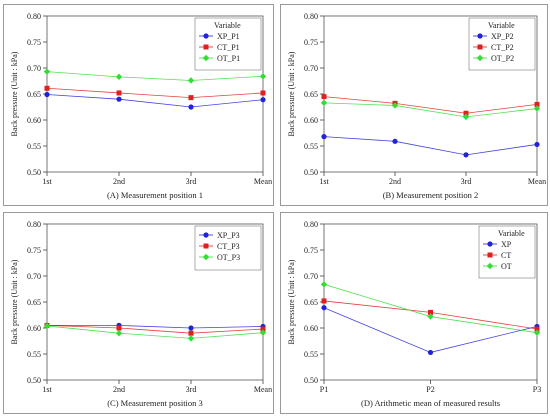  I want to click on chart-title: (A) Measurement position 1, so click(155, 195).